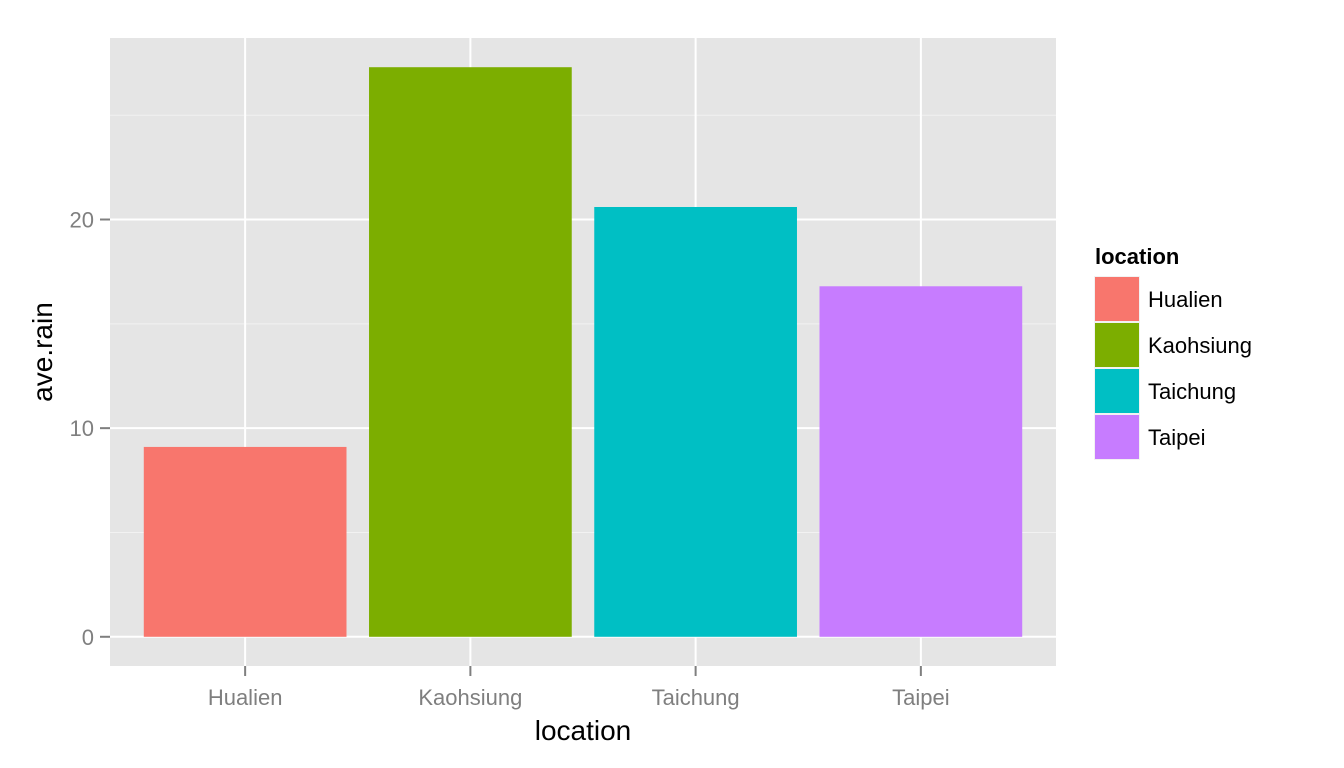  Describe the element at coordinates (579, 688) in the screenshot. I see `x-axis: Hualien Kaohsiung Taichung Taipei` at that location.